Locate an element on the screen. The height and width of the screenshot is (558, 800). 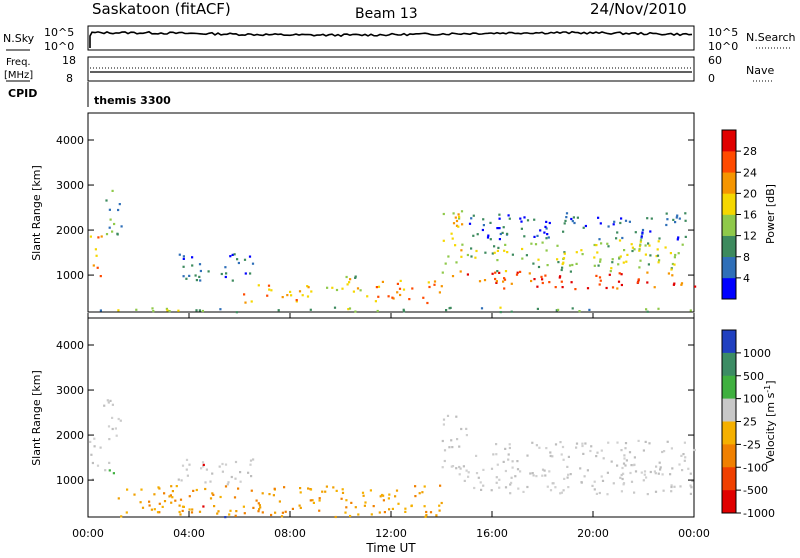
colorbar-tick-label: 16 is located at coordinates (750, 215).